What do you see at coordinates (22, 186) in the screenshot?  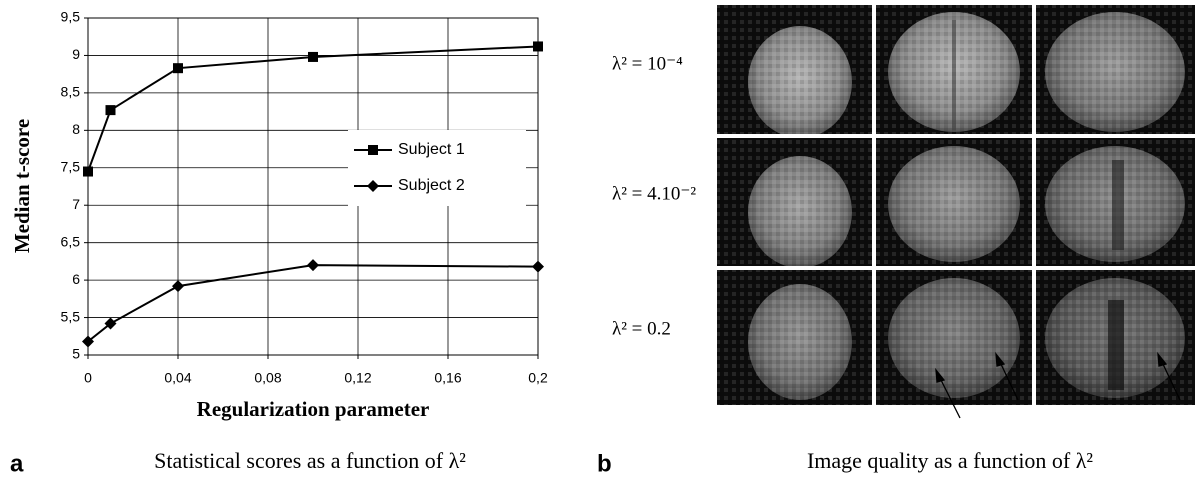 I see `y-axis-title: Median t-score` at bounding box center [22, 186].